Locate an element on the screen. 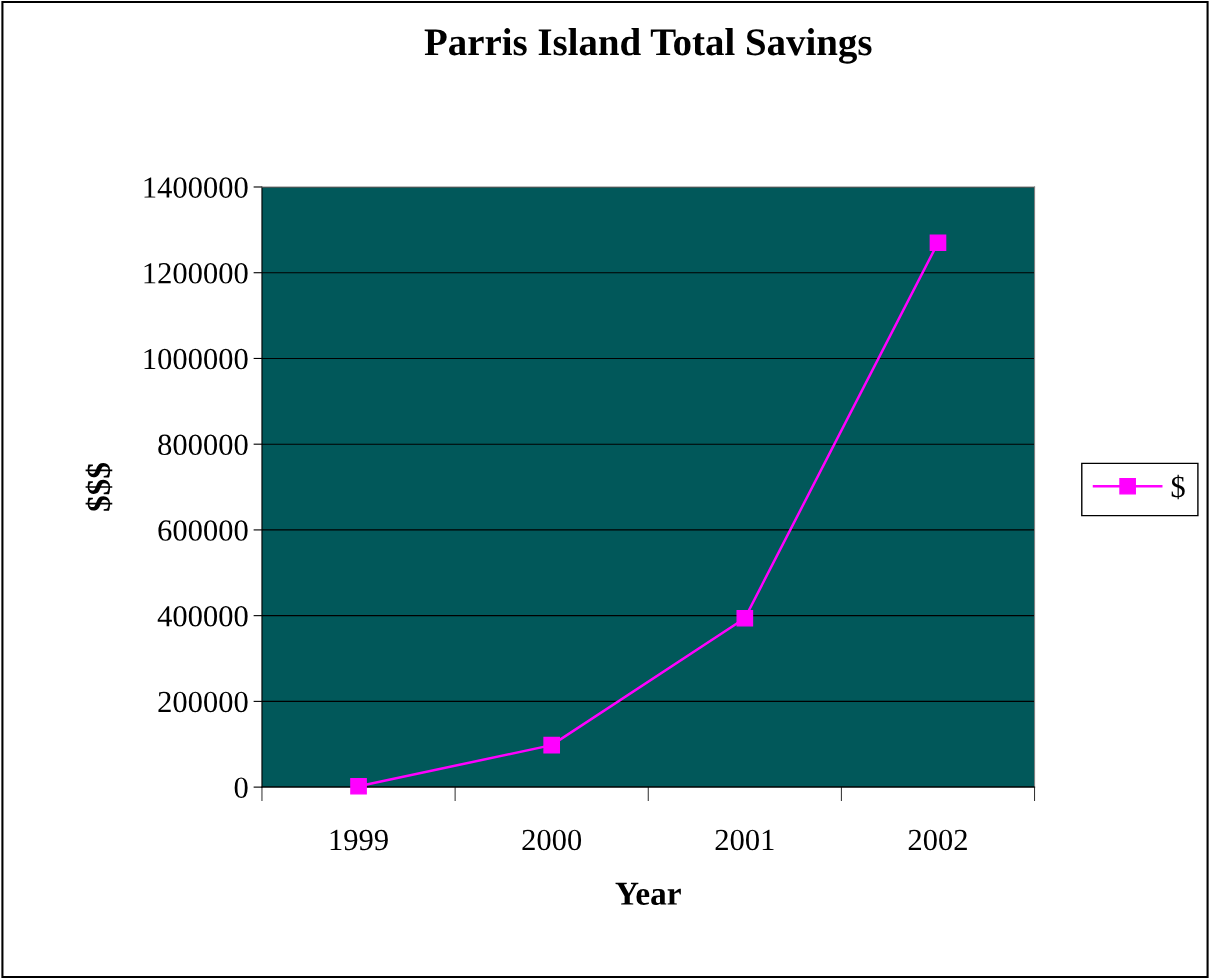  y-tick-label: 800000 is located at coordinates (203, 445).